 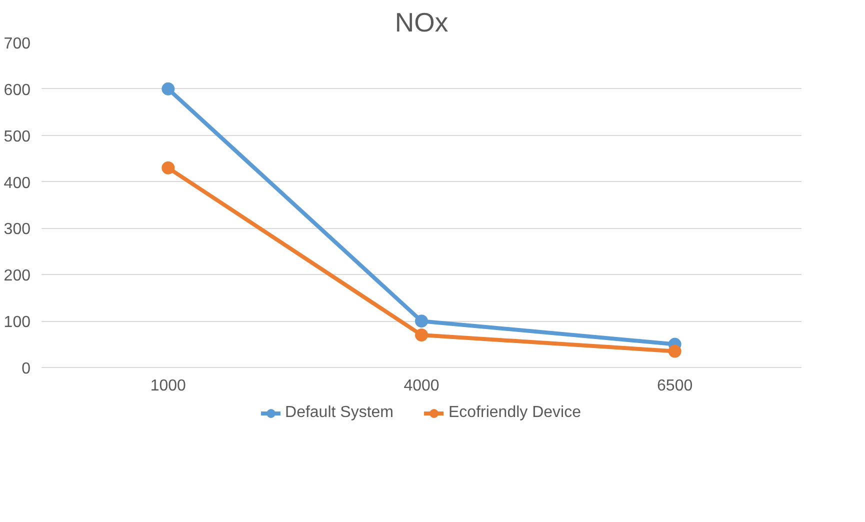 I want to click on legend-label: Ecofriendly Device, so click(x=514, y=413).